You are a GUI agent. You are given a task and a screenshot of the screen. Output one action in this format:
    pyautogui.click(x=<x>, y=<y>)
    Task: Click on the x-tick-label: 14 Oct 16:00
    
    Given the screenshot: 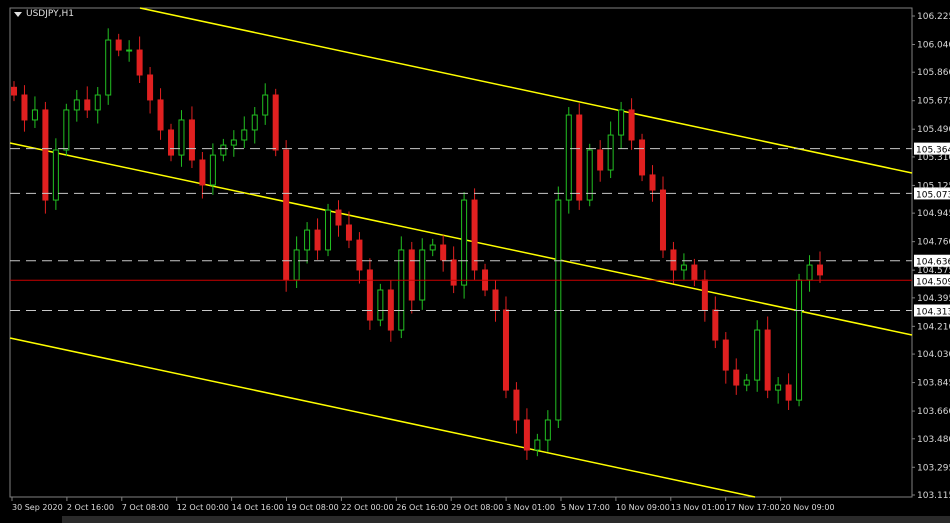 What is the action you would take?
    pyautogui.click(x=258, y=507)
    